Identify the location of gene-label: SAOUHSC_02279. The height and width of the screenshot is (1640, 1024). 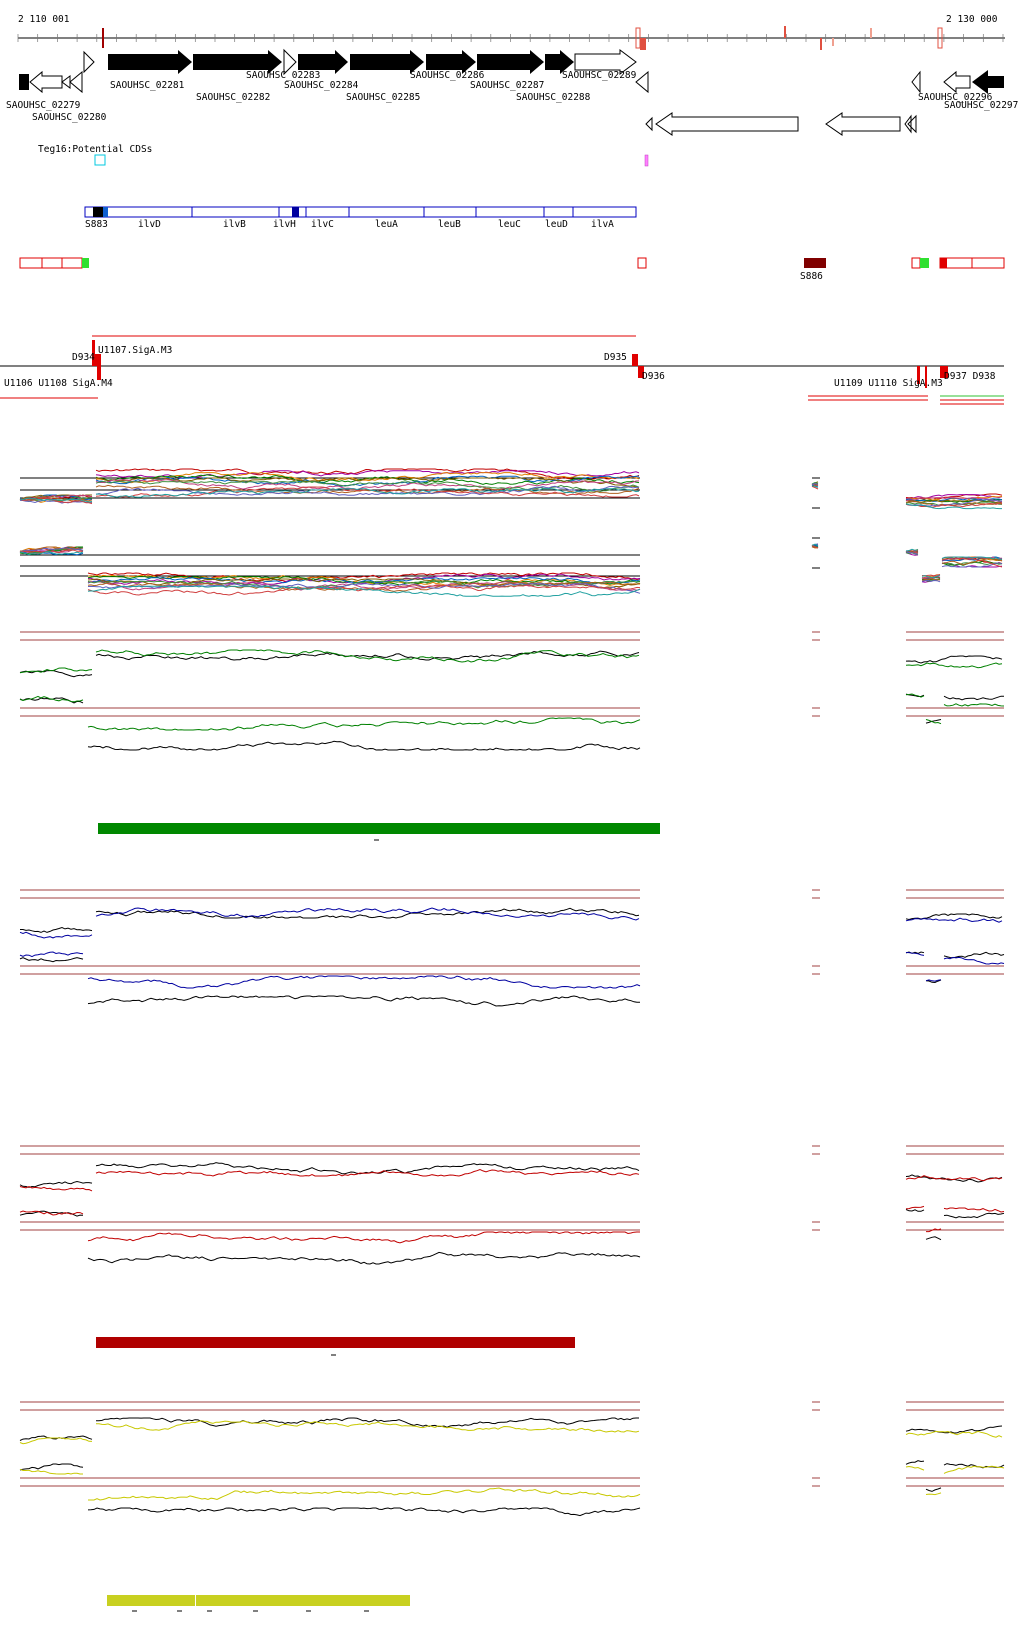
(43, 105).